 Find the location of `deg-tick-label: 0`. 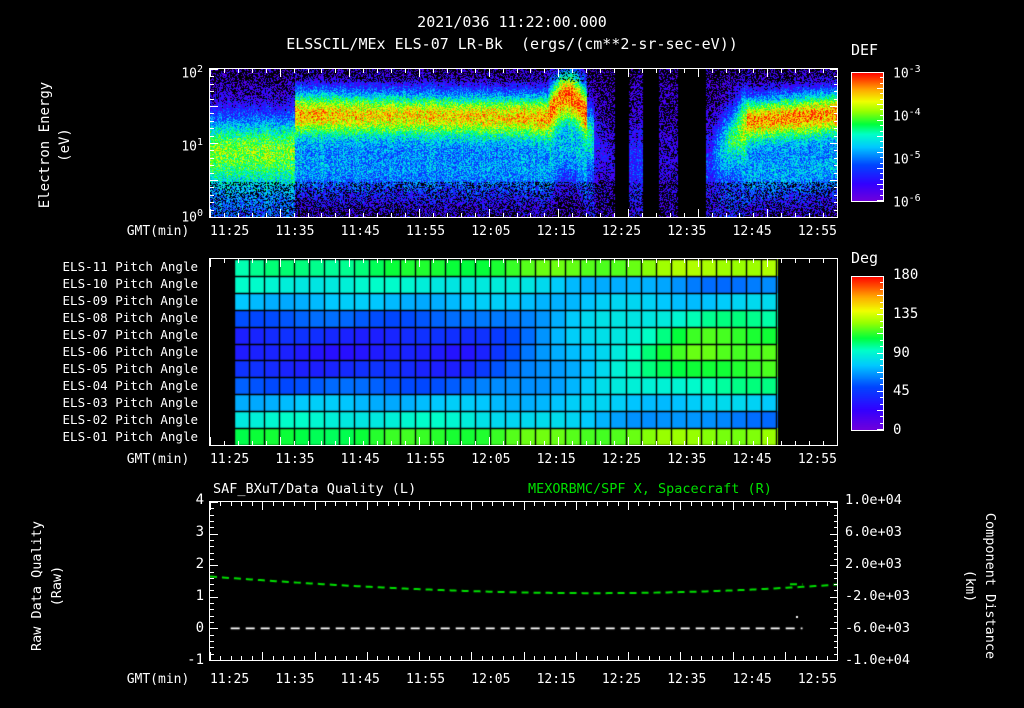

deg-tick-label: 0 is located at coordinates (897, 430).